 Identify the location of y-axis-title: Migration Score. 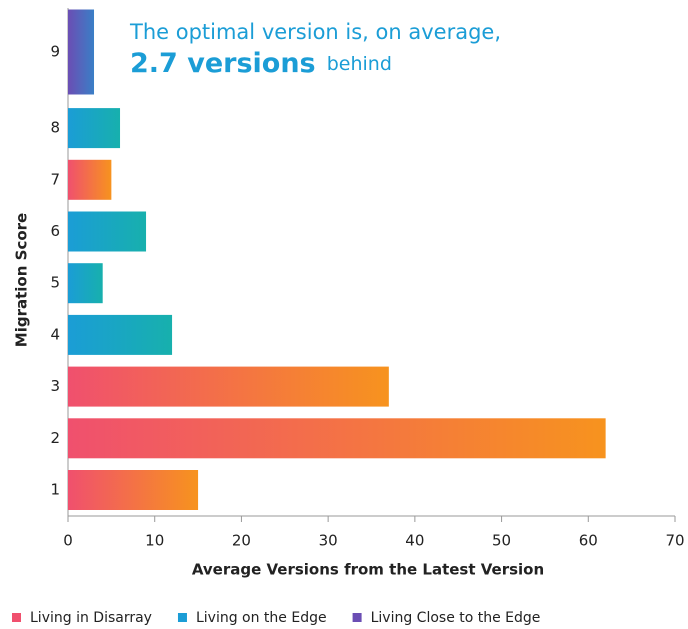
(22, 280).